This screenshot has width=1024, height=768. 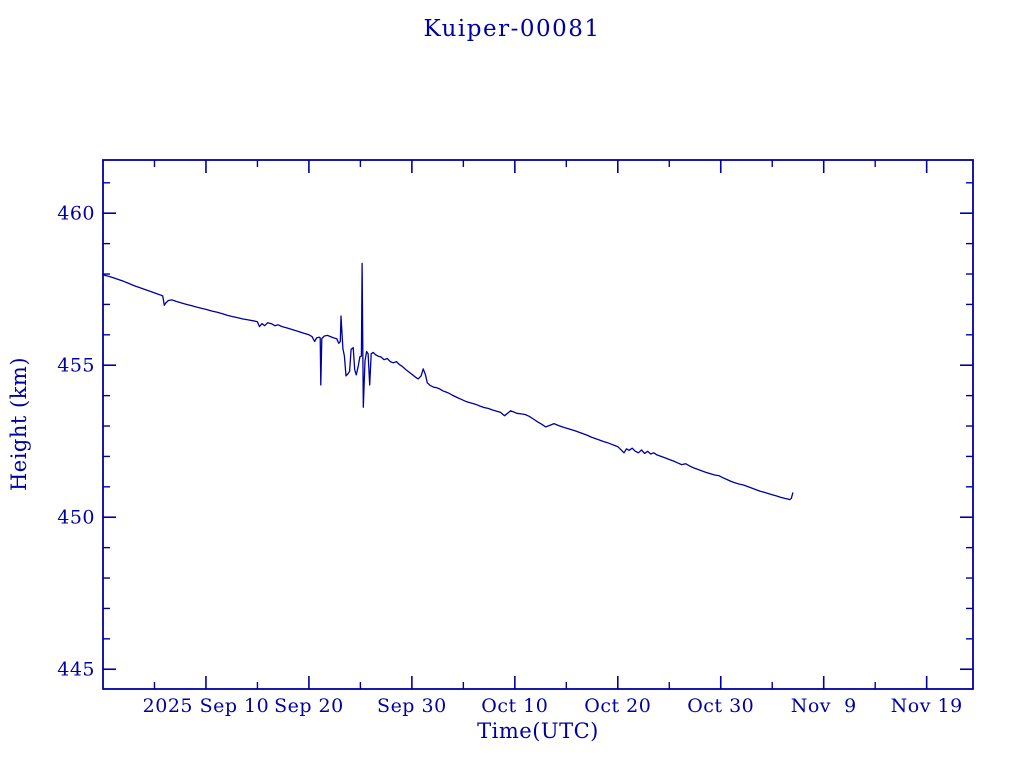 I want to click on x-axis-label: Time(UTC), so click(x=538, y=731).